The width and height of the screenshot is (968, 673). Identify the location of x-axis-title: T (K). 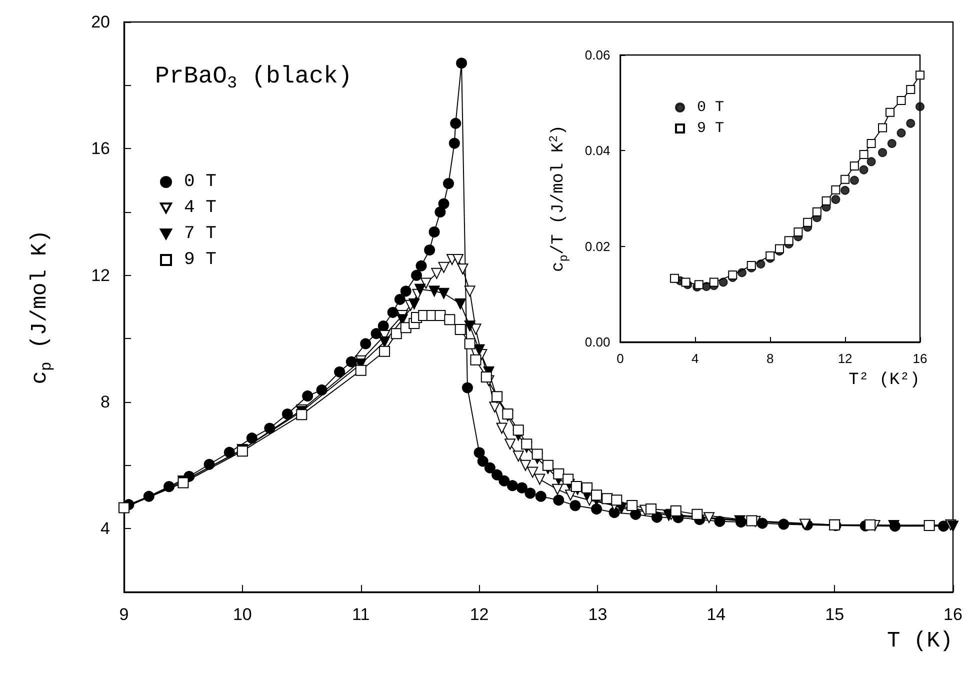
(919, 641).